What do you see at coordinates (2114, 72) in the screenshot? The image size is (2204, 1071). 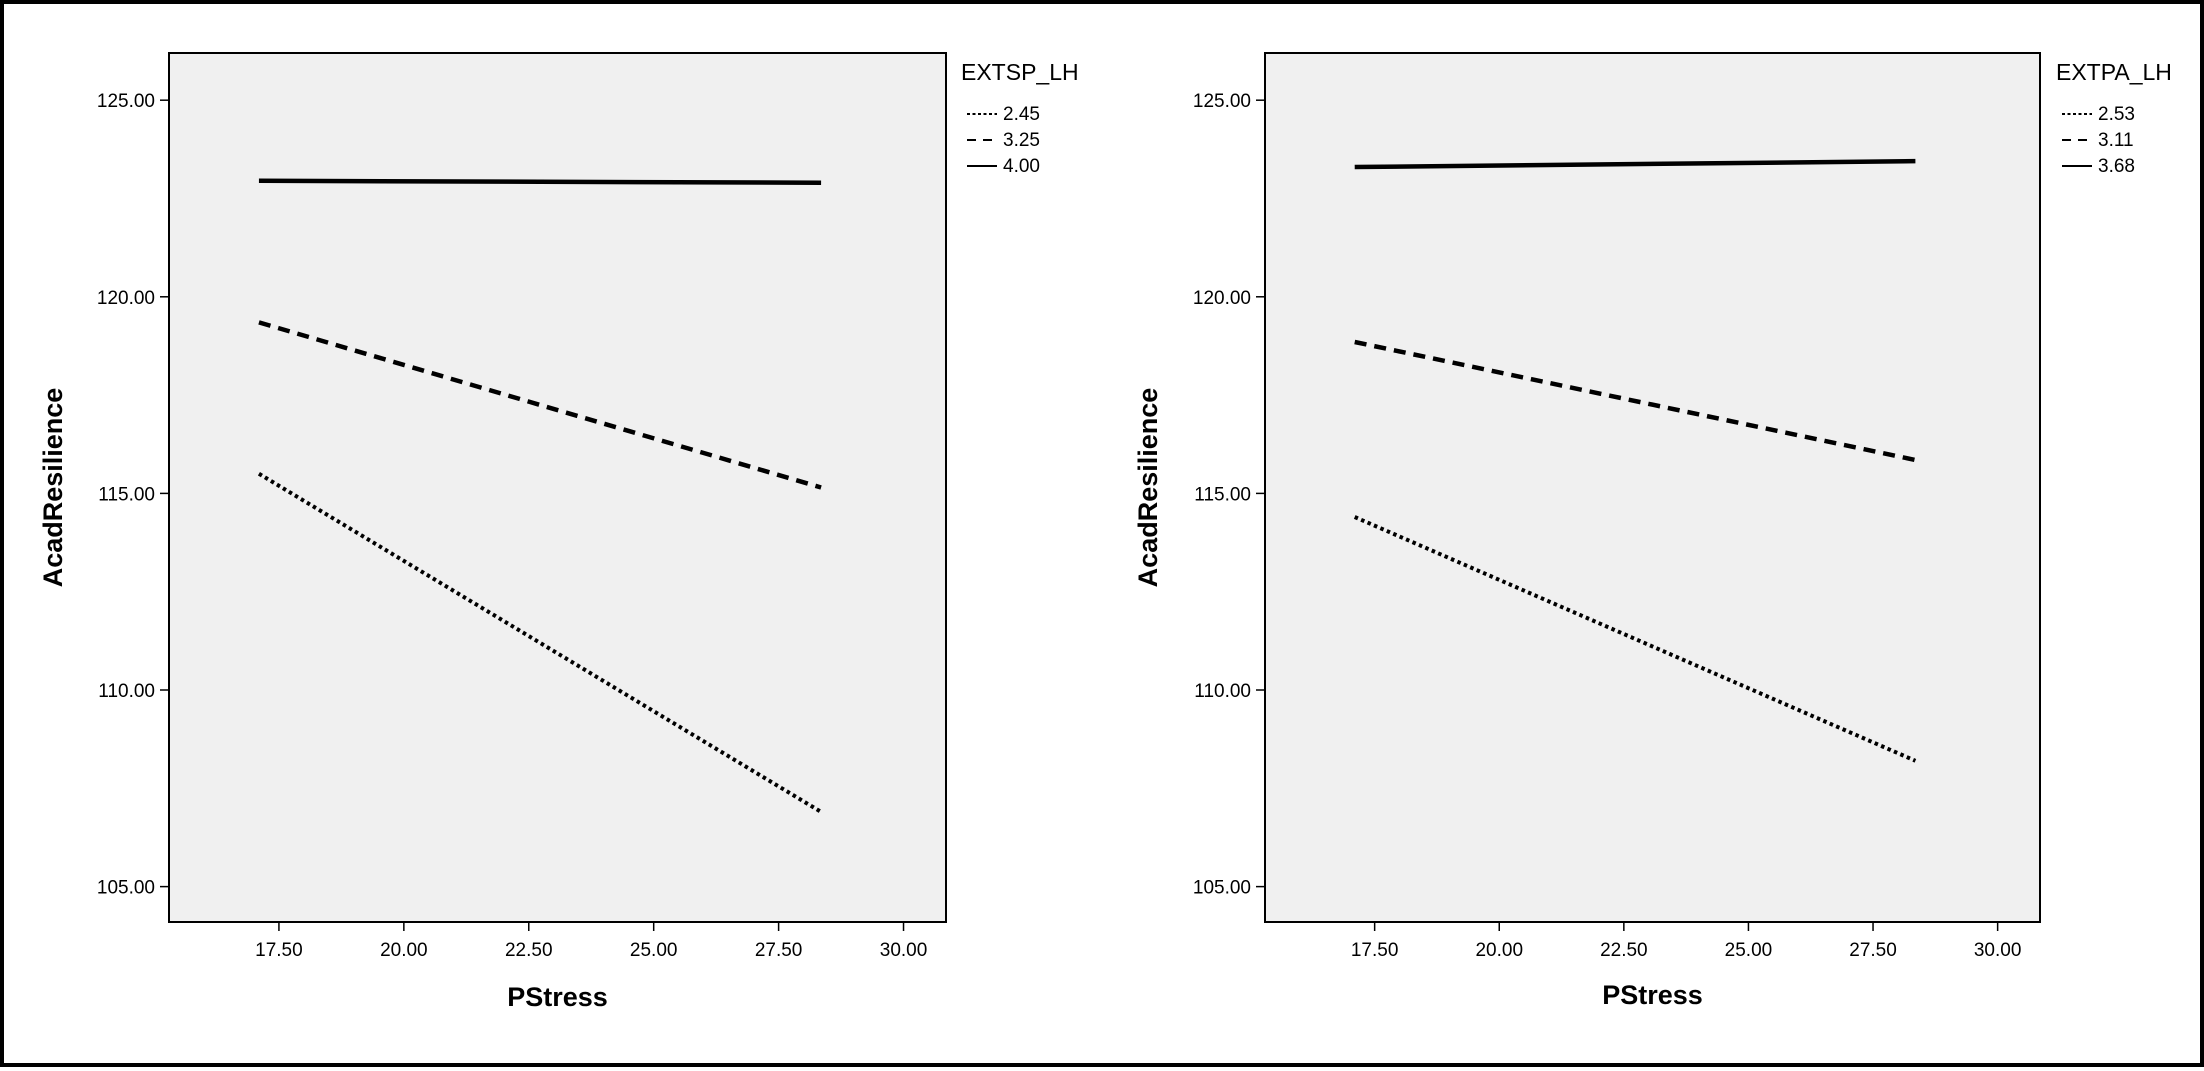 I see `legend-title: EXTPA_LH` at bounding box center [2114, 72].